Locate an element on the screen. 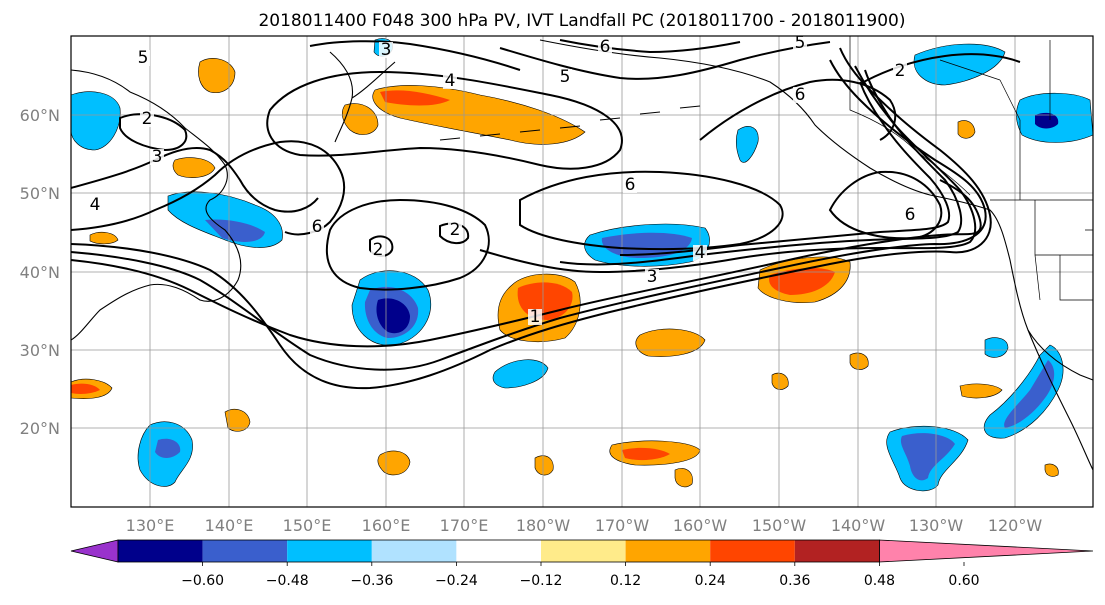  latitude-label: 40°N is located at coordinates (40, 272).